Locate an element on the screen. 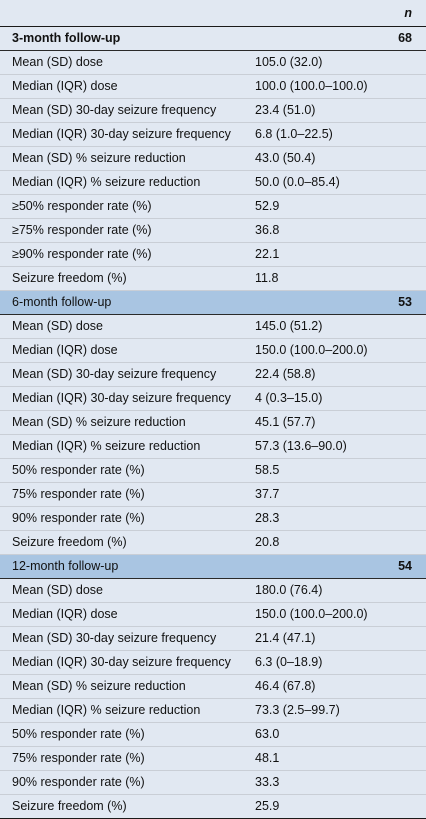 The image size is (426, 819). table-row: ≥50% responder rate (%) 52.9 is located at coordinates (213, 206).